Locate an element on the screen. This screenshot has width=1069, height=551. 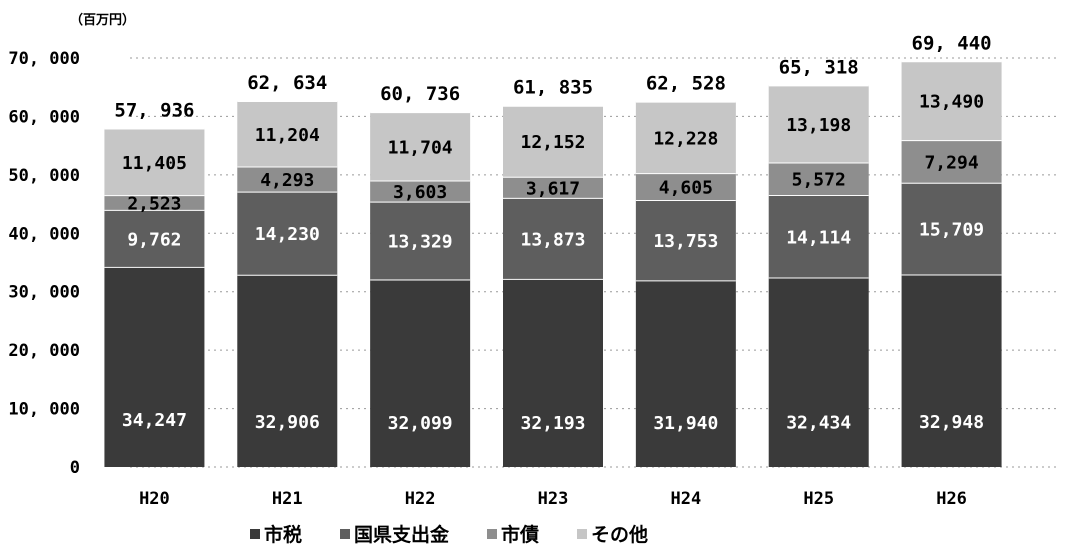
y-tick-label: 10, 000 is located at coordinates (44, 410).